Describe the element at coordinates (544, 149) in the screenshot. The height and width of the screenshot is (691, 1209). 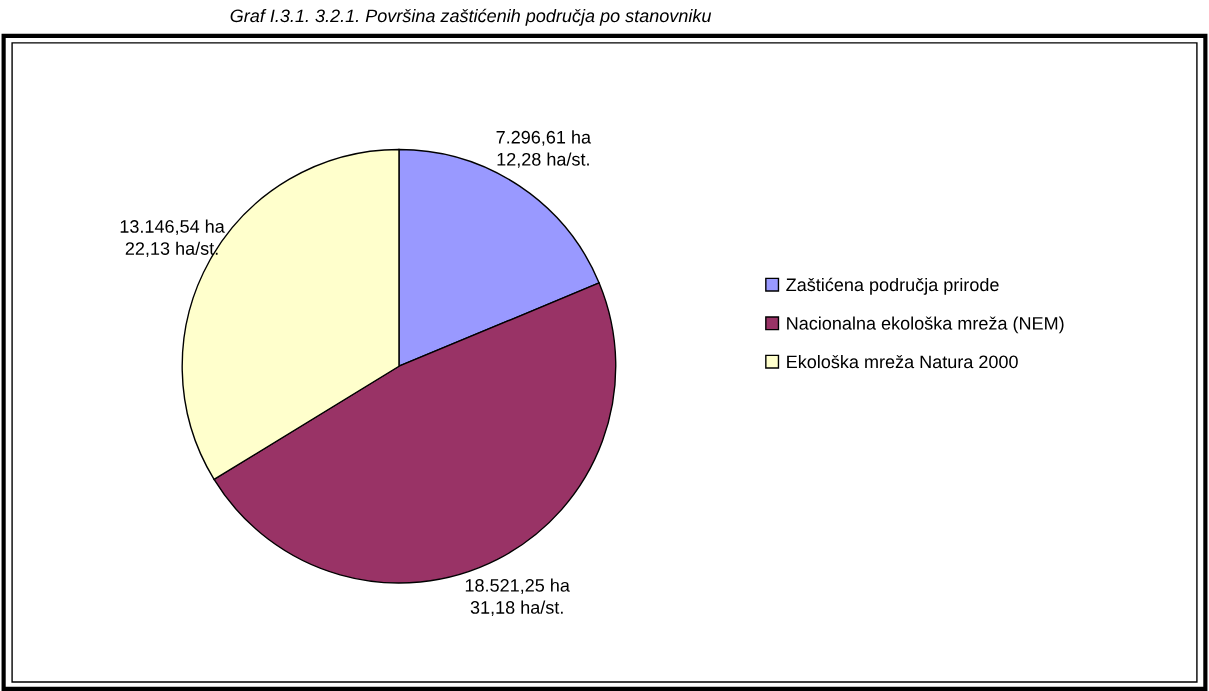
I see `data-label: 7.296,61 ha 12,28 ha/st.` at that location.